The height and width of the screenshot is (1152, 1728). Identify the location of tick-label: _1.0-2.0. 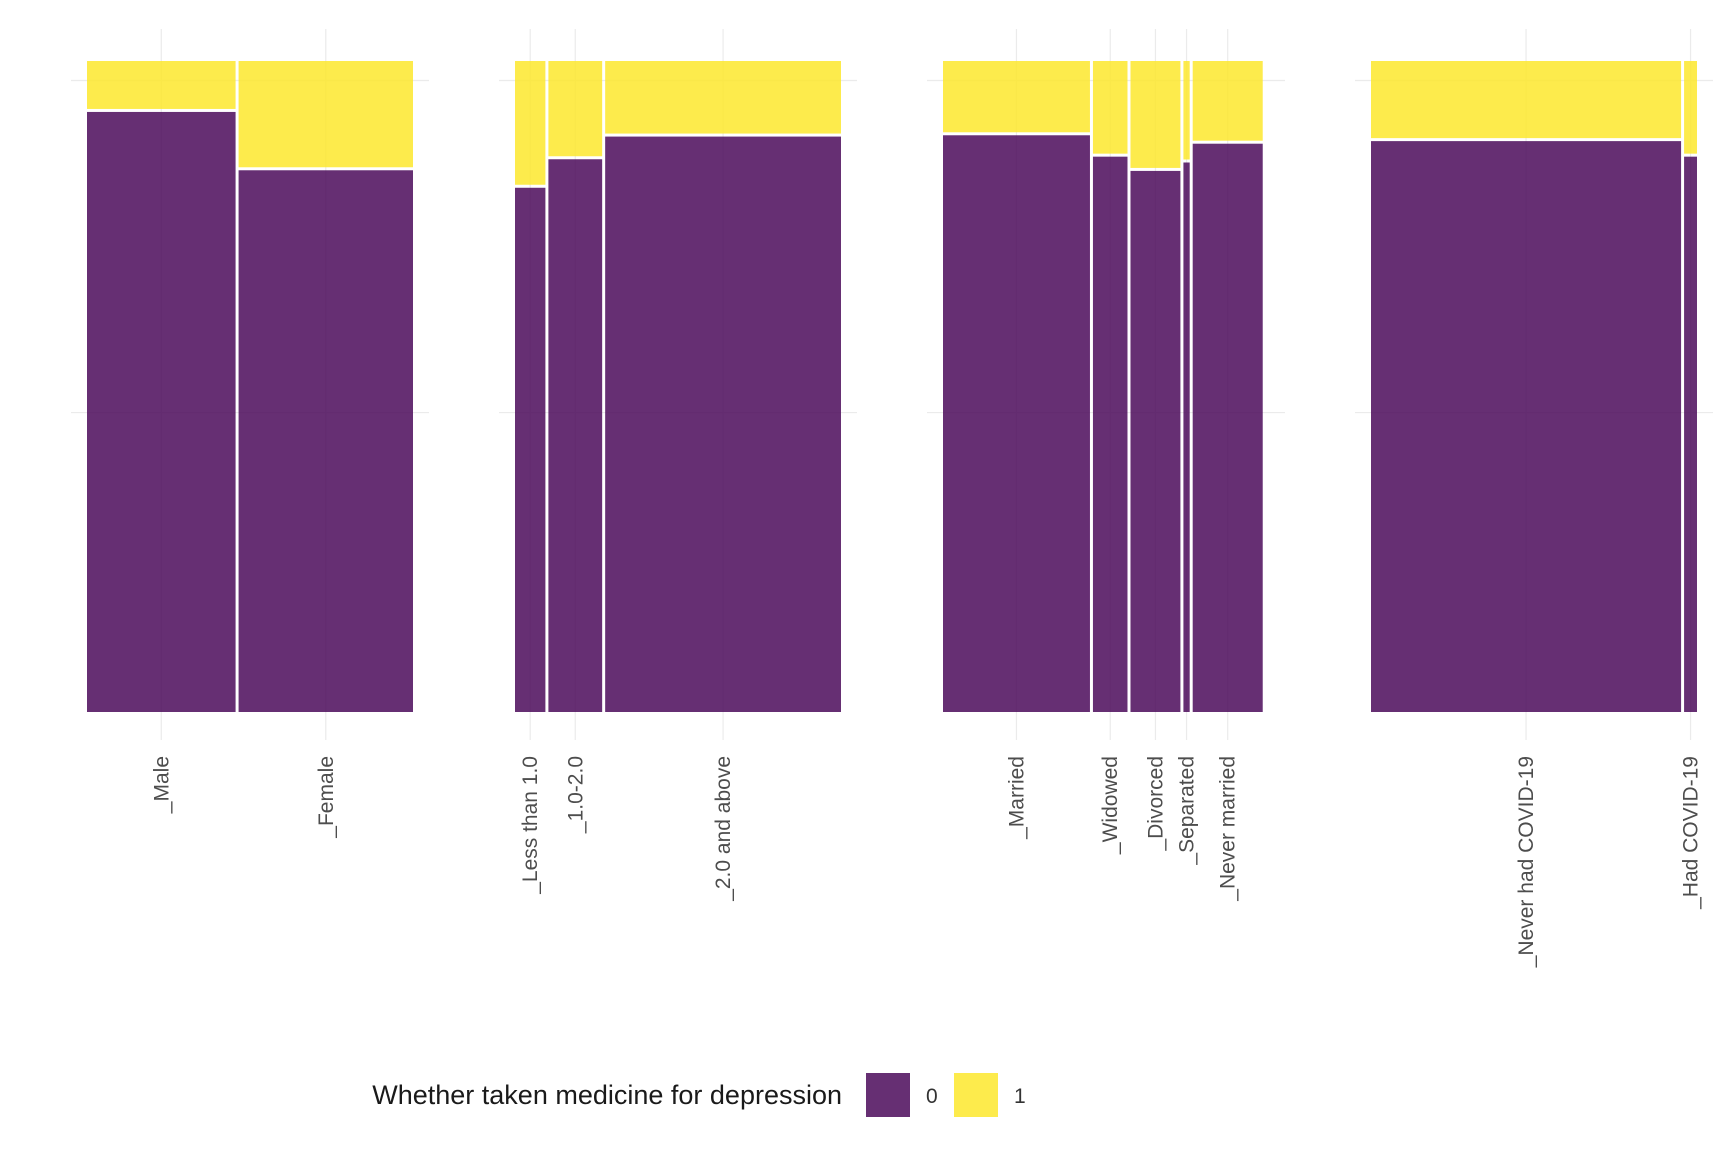
(575, 795).